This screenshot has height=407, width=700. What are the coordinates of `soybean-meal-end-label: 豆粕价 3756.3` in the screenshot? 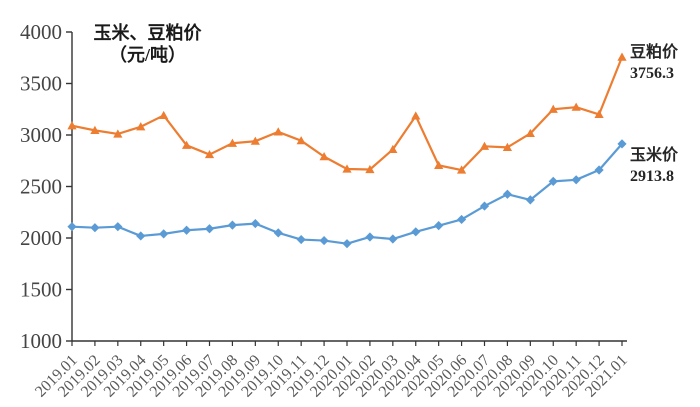 It's located at (664, 63).